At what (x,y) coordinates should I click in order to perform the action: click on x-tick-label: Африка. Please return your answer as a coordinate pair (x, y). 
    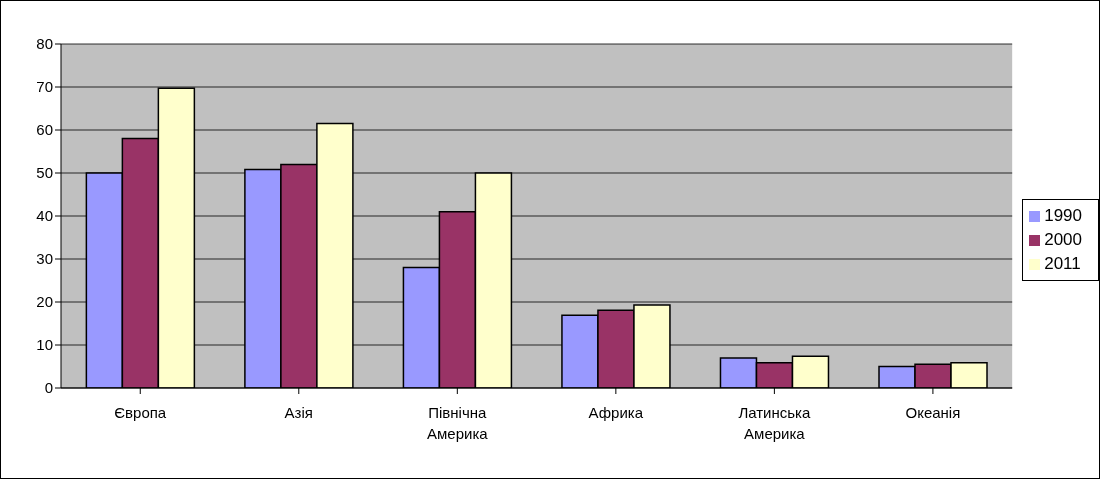
    Looking at the image, I should click on (616, 412).